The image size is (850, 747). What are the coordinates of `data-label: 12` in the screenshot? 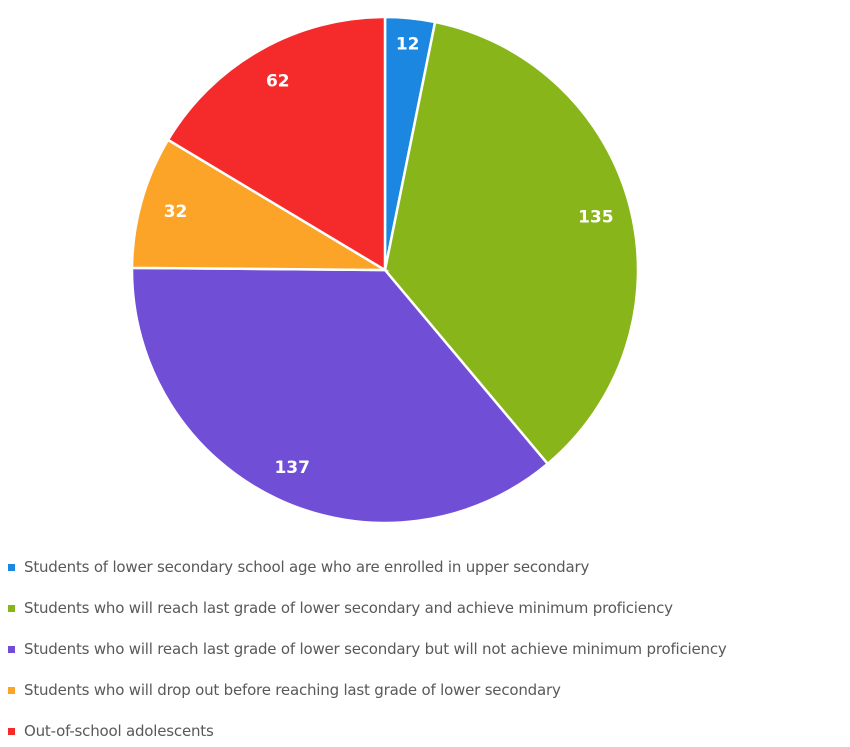 It's located at (408, 44).